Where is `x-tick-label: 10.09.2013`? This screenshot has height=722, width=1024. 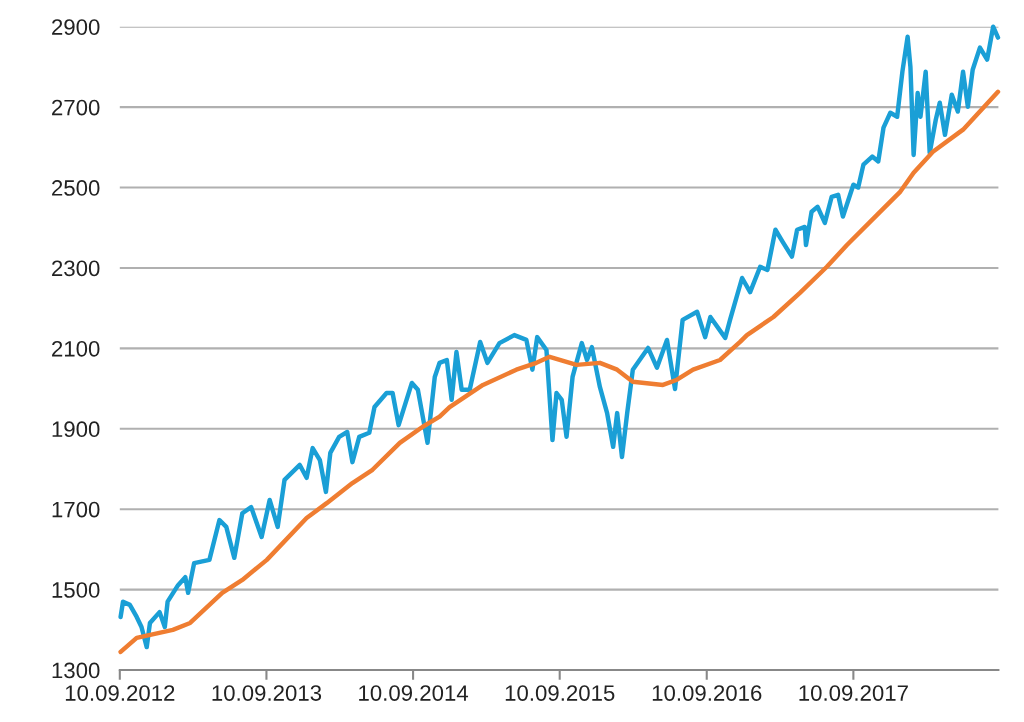 x-tick-label: 10.09.2013 is located at coordinates (267, 693).